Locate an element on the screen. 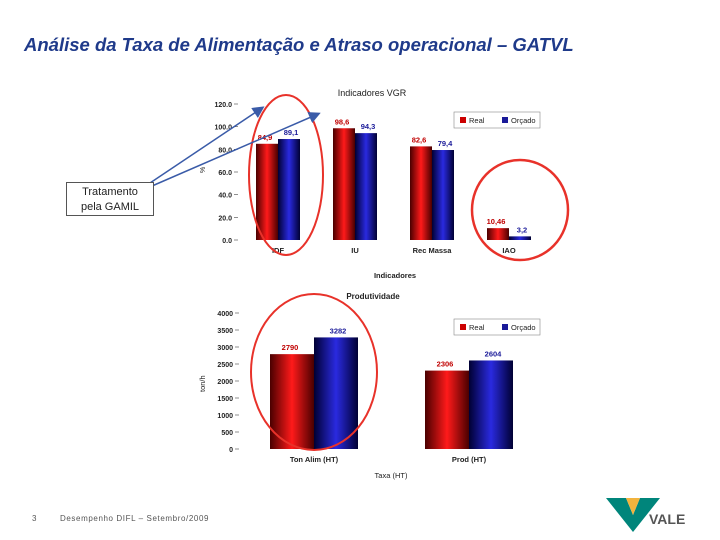 The image size is (720, 540). data-label: 10,46 is located at coordinates (496, 221).